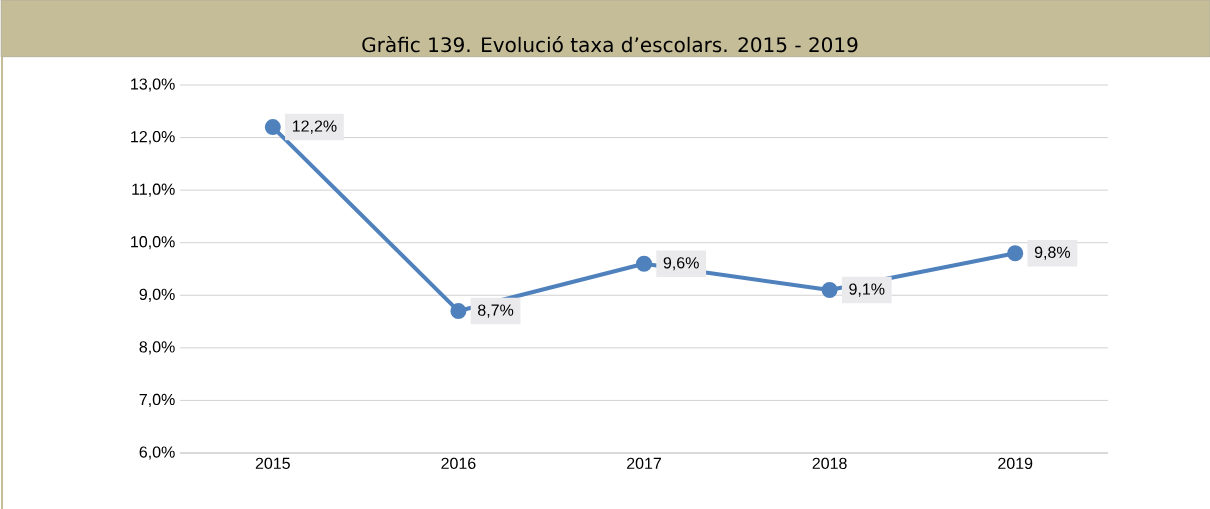 This screenshot has height=509, width=1210. Describe the element at coordinates (157, 348) in the screenshot. I see `y-tick-label: 8,0%` at that location.